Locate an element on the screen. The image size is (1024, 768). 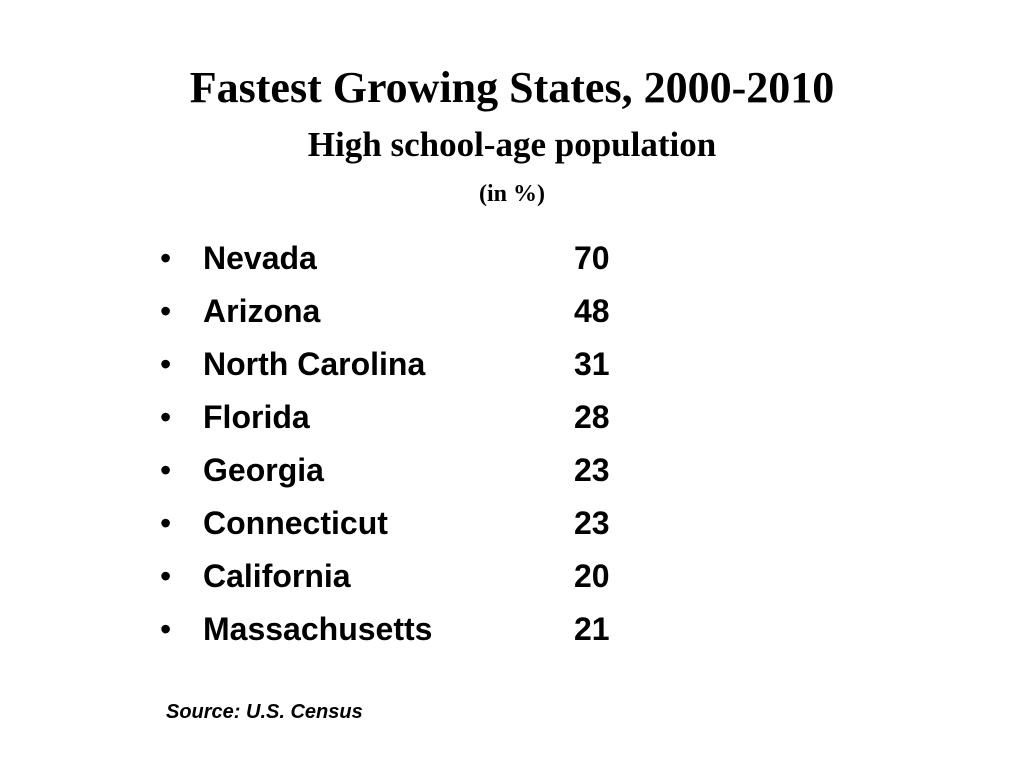
state-name: North Carolina is located at coordinates (314, 364).